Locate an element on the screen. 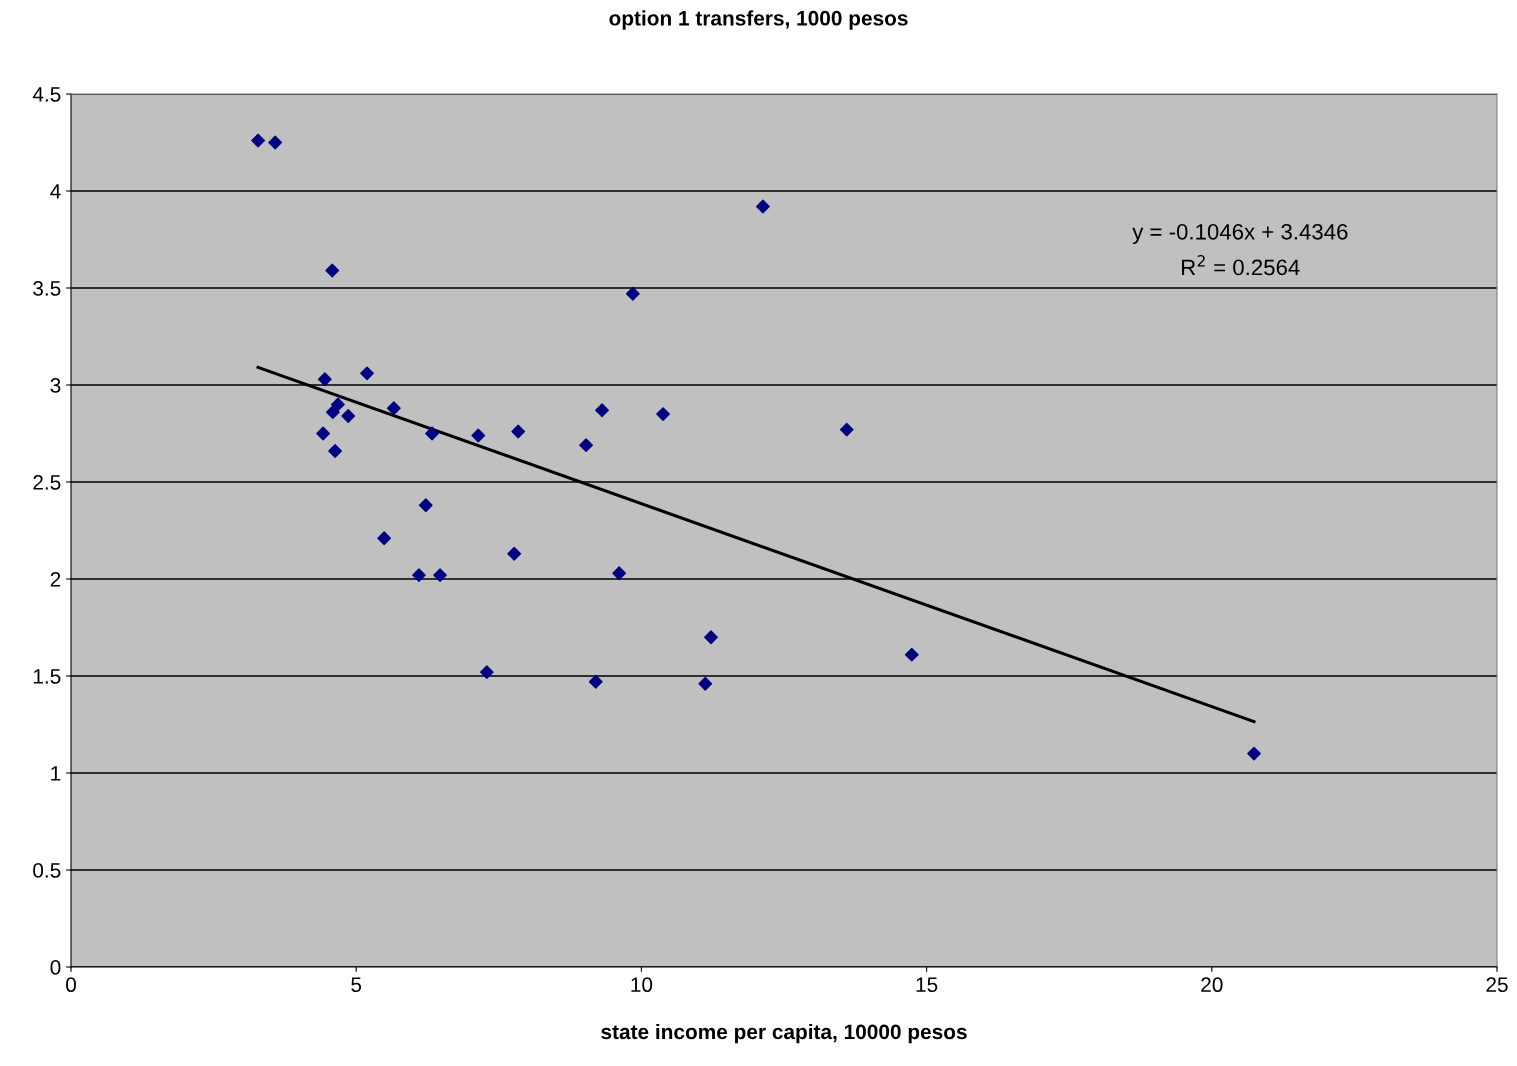  y-tick-label: 2.5 is located at coordinates (47, 482).